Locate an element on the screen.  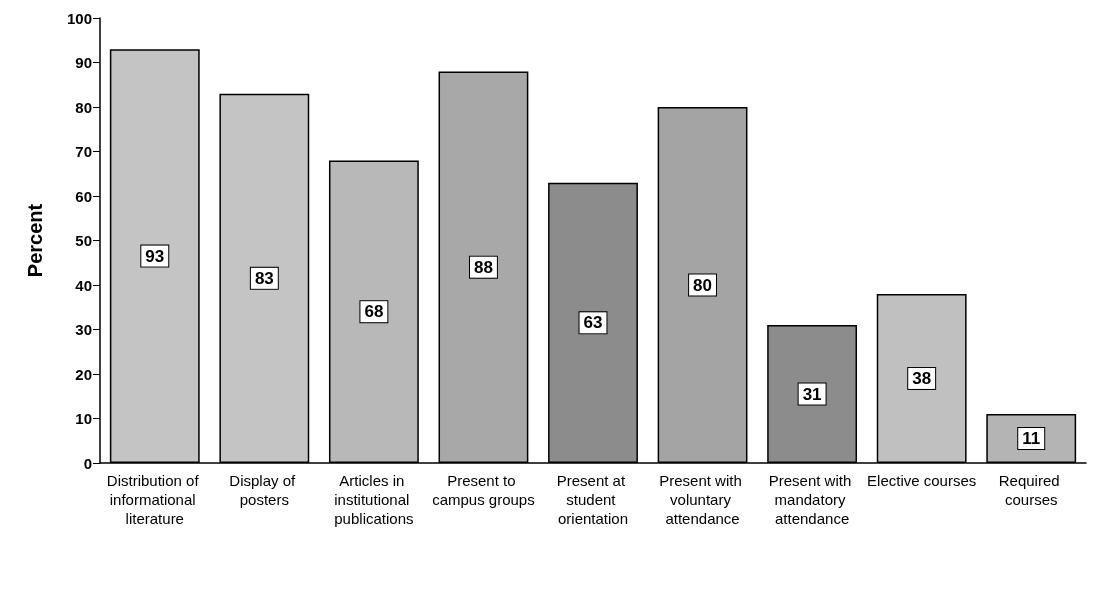
data-label: 80 is located at coordinates (703, 285).